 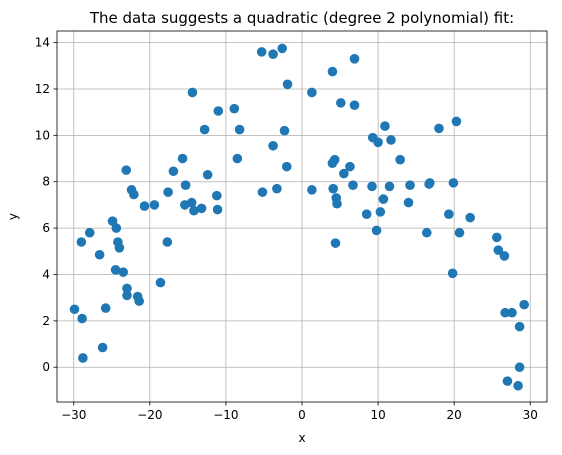 What do you see at coordinates (377, 415) in the screenshot?
I see `x-tick-label: 10` at bounding box center [377, 415].